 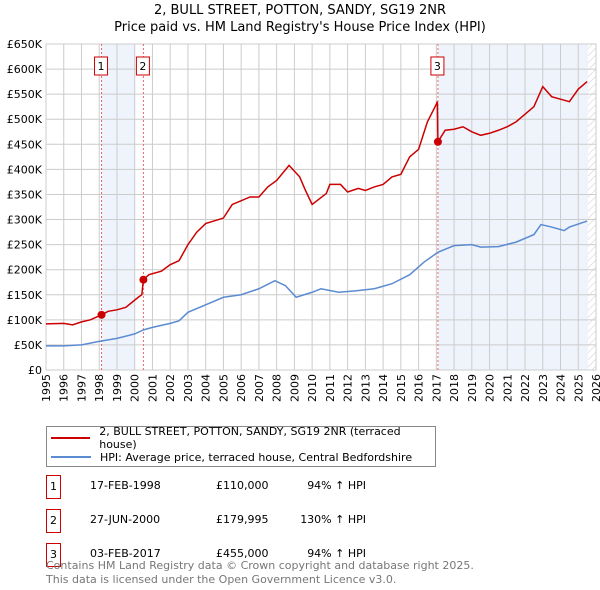 I want to click on sale-label: 3, so click(x=437, y=66).